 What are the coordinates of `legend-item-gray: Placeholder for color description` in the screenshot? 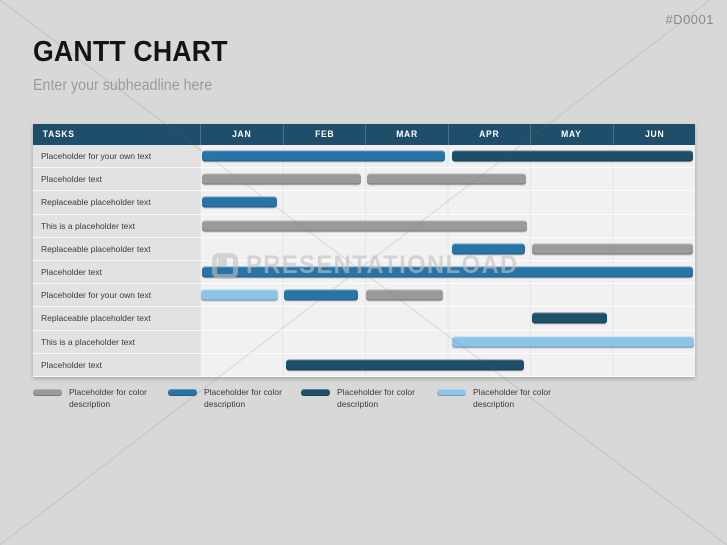 It's located at (92, 398).